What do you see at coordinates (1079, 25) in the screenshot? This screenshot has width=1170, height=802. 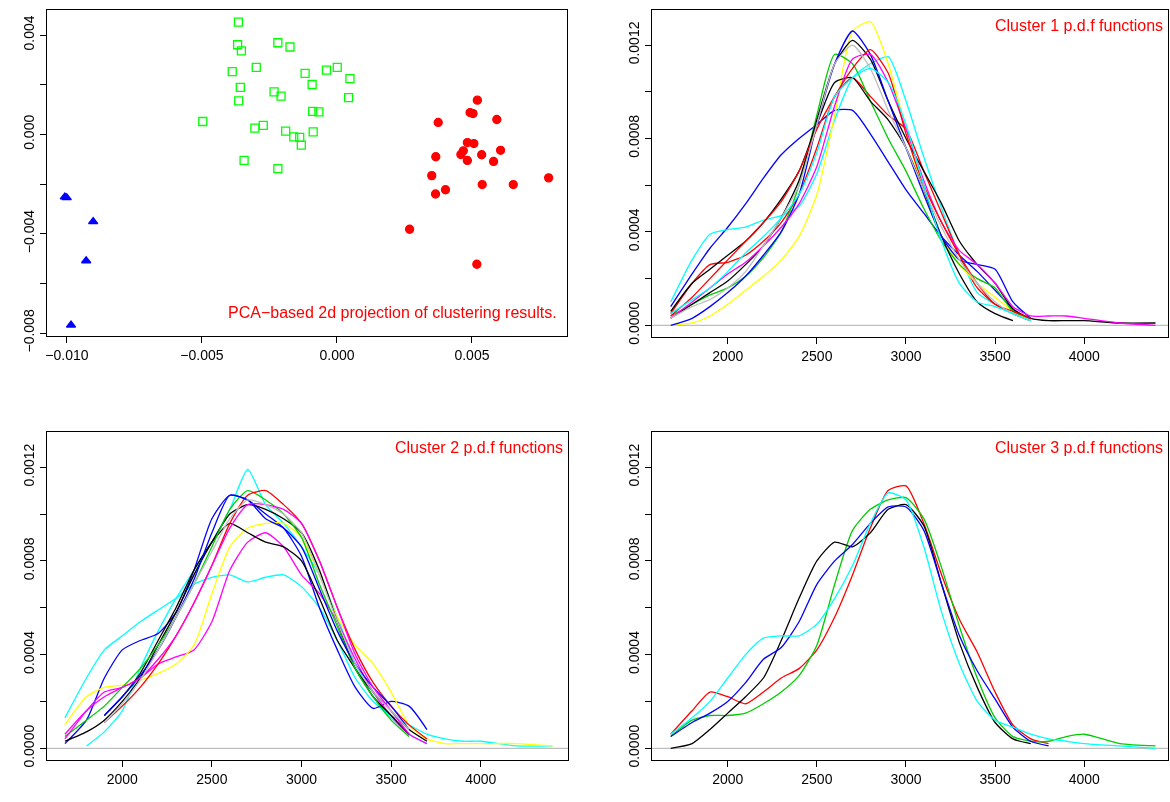 I see `annotation: Cluster 1 p.d.f functions` at bounding box center [1079, 25].